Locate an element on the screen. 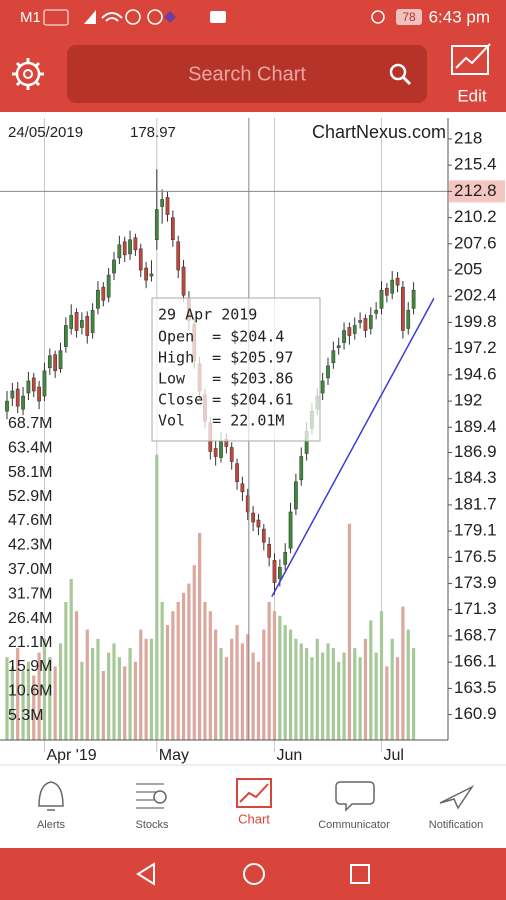  edit-button: Edit is located at coordinates (471, 74).